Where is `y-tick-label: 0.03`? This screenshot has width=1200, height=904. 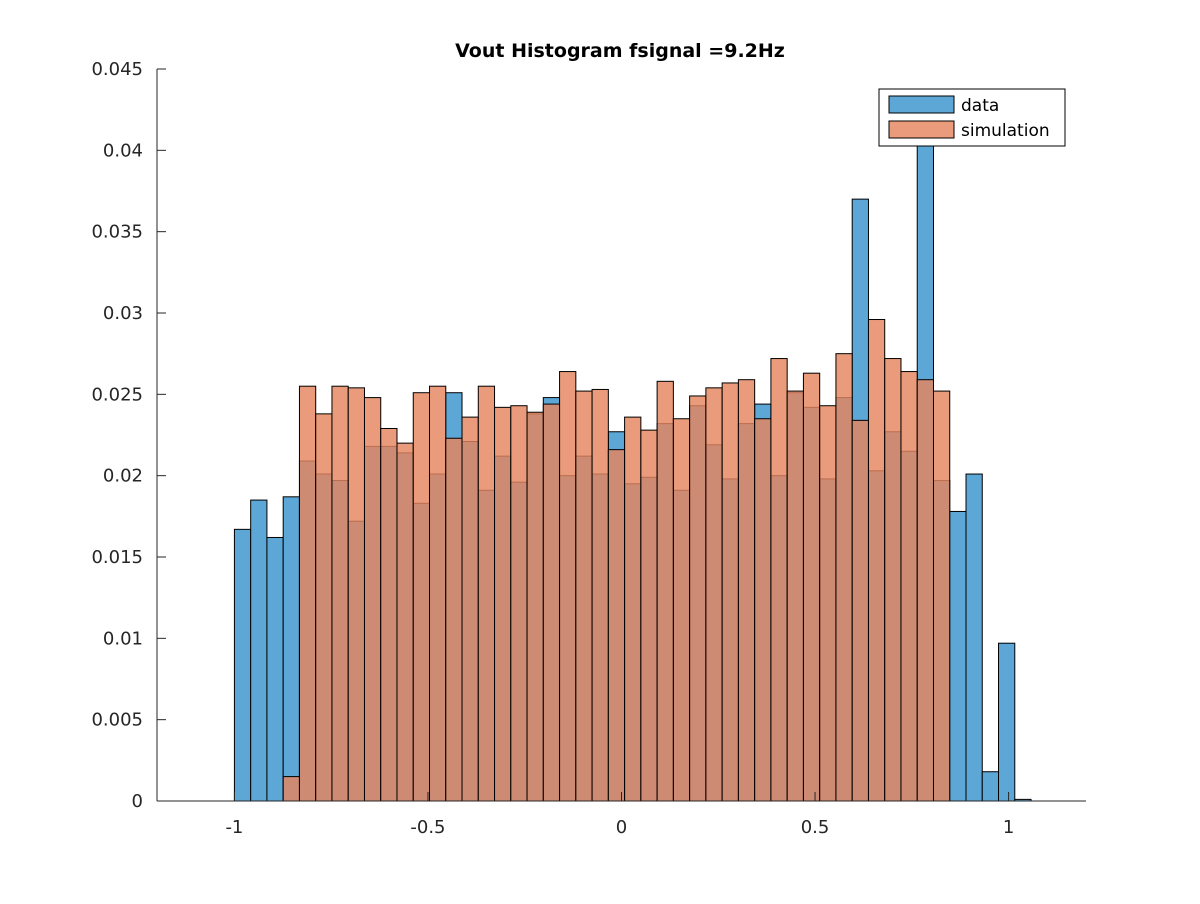 y-tick-label: 0.03 is located at coordinates (123, 313).